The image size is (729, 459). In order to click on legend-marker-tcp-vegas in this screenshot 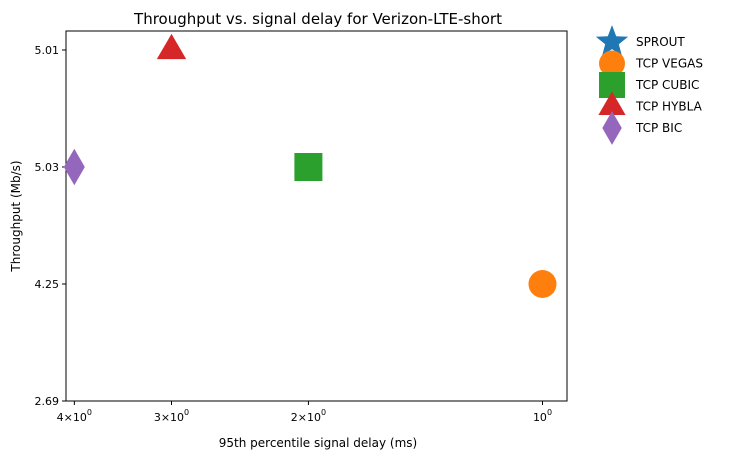, I will do `click(612, 63)`.